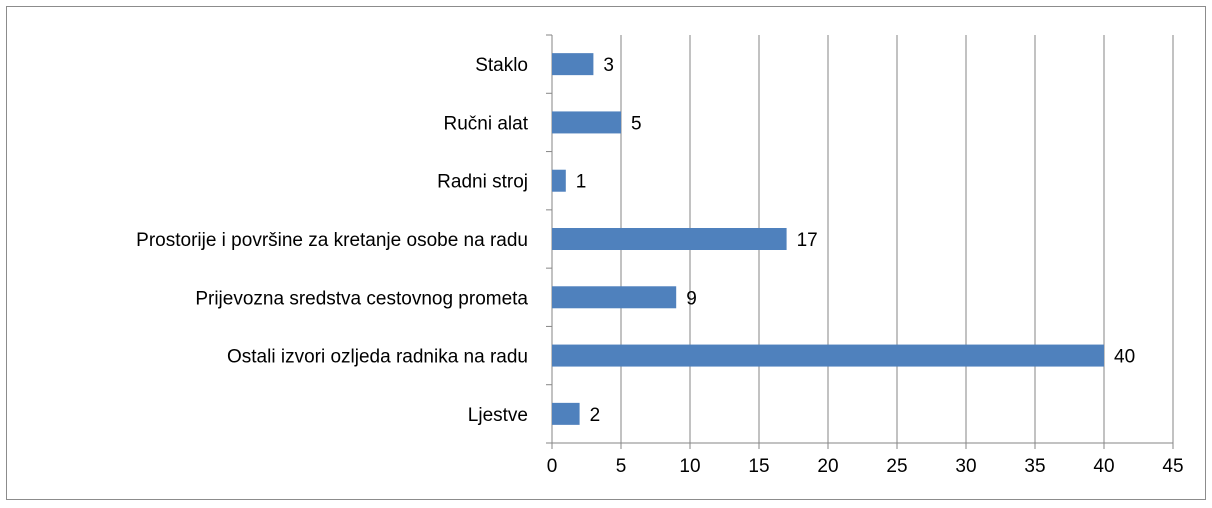 This screenshot has width=1212, height=508. Describe the element at coordinates (636, 123) in the screenshot. I see `value-label: 5` at that location.